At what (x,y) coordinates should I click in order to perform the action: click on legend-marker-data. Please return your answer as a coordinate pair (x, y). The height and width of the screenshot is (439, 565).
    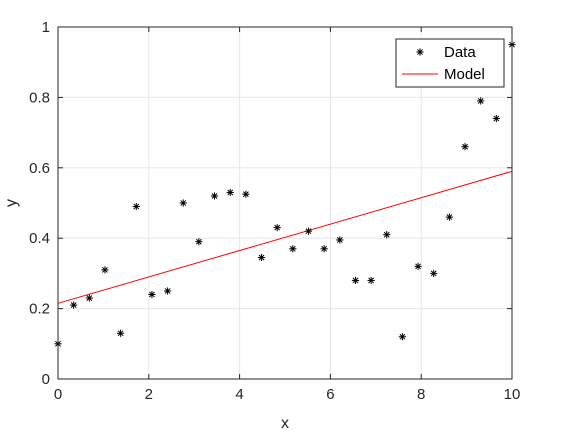
    Looking at the image, I should click on (420, 52).